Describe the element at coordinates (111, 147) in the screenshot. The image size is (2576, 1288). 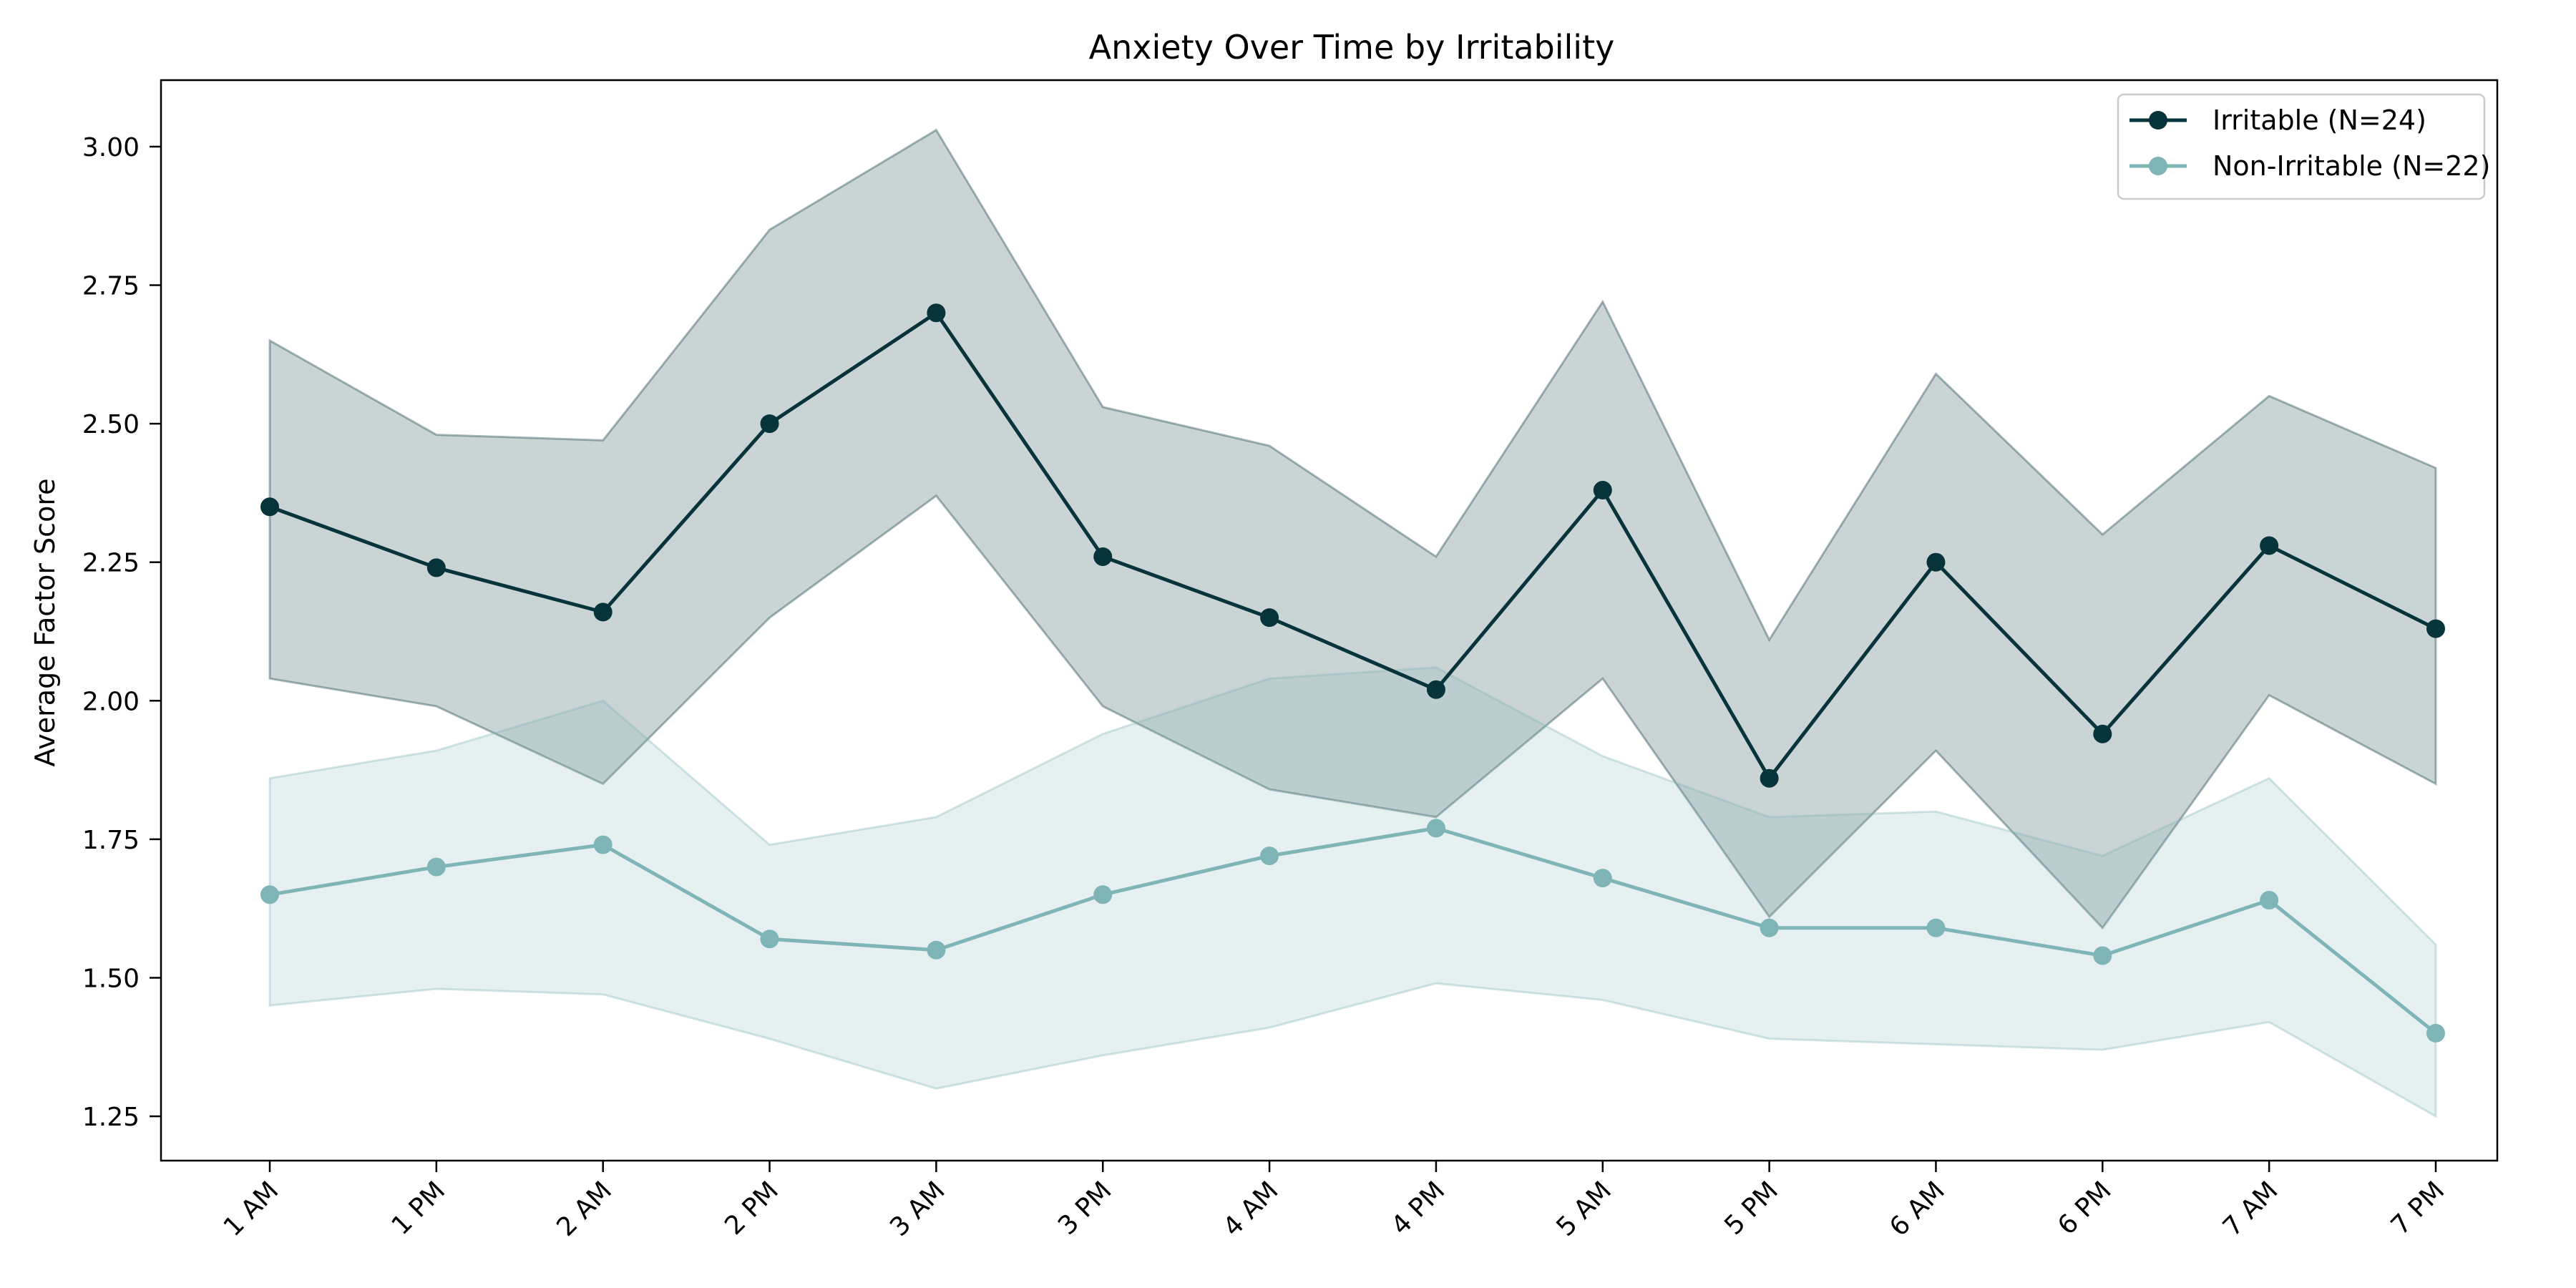
I see `y-tick-label: 3.00` at that location.